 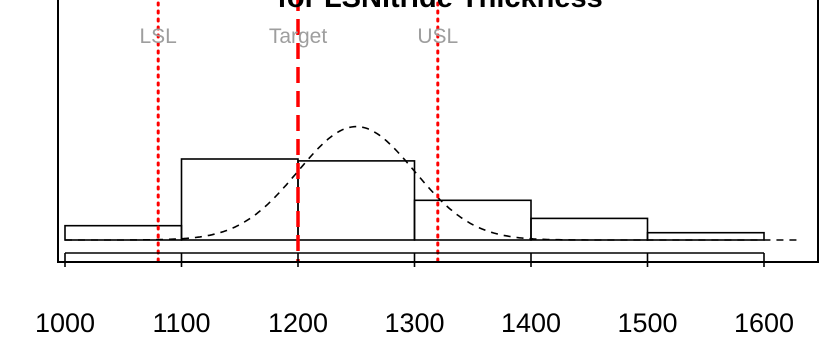 What do you see at coordinates (158, 36) in the screenshot?
I see `spec-label-lsl: LSL` at bounding box center [158, 36].